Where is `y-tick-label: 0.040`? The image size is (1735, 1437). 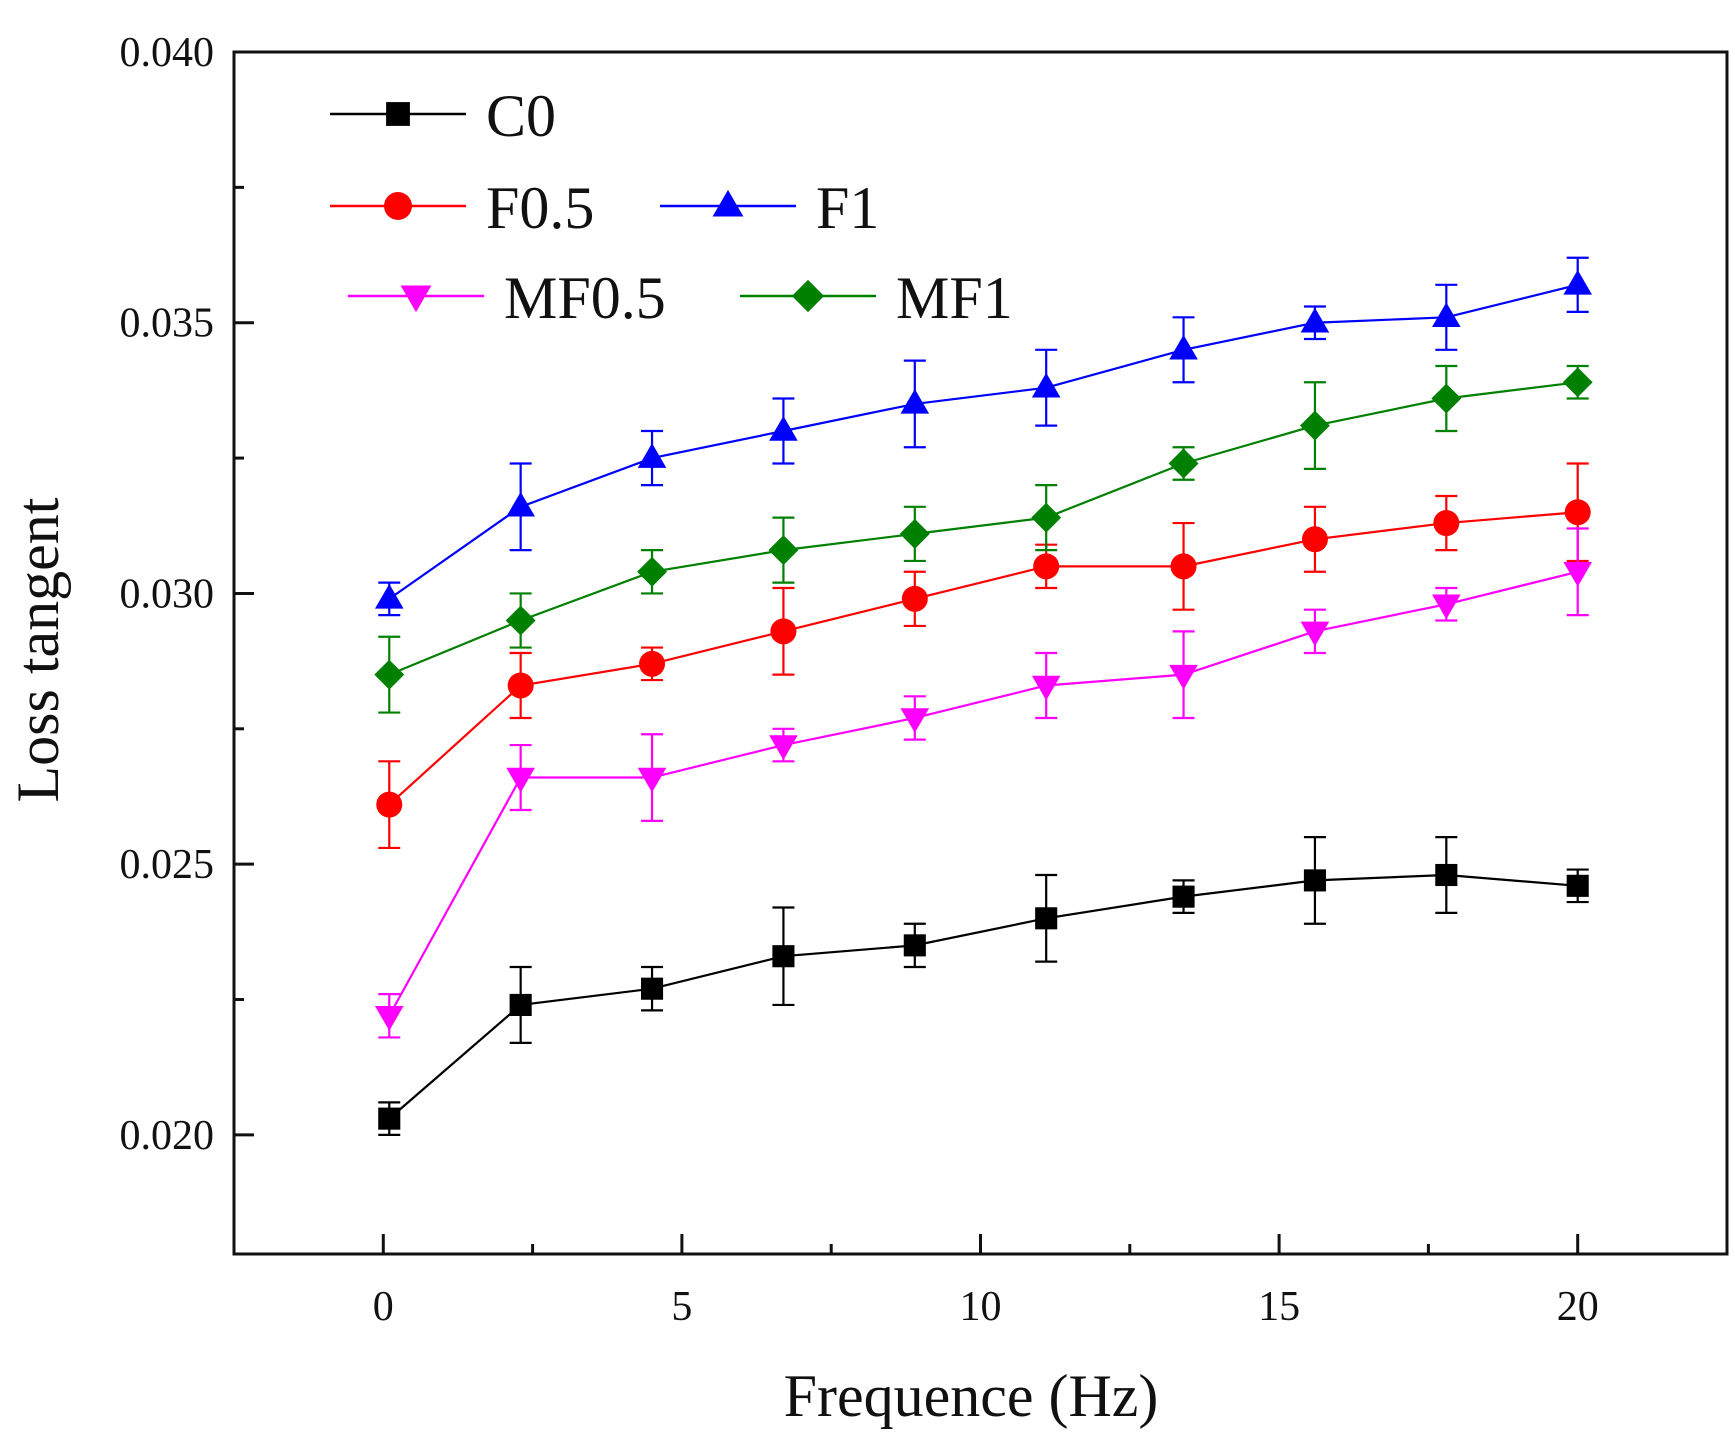 y-tick-label: 0.040 is located at coordinates (167, 53).